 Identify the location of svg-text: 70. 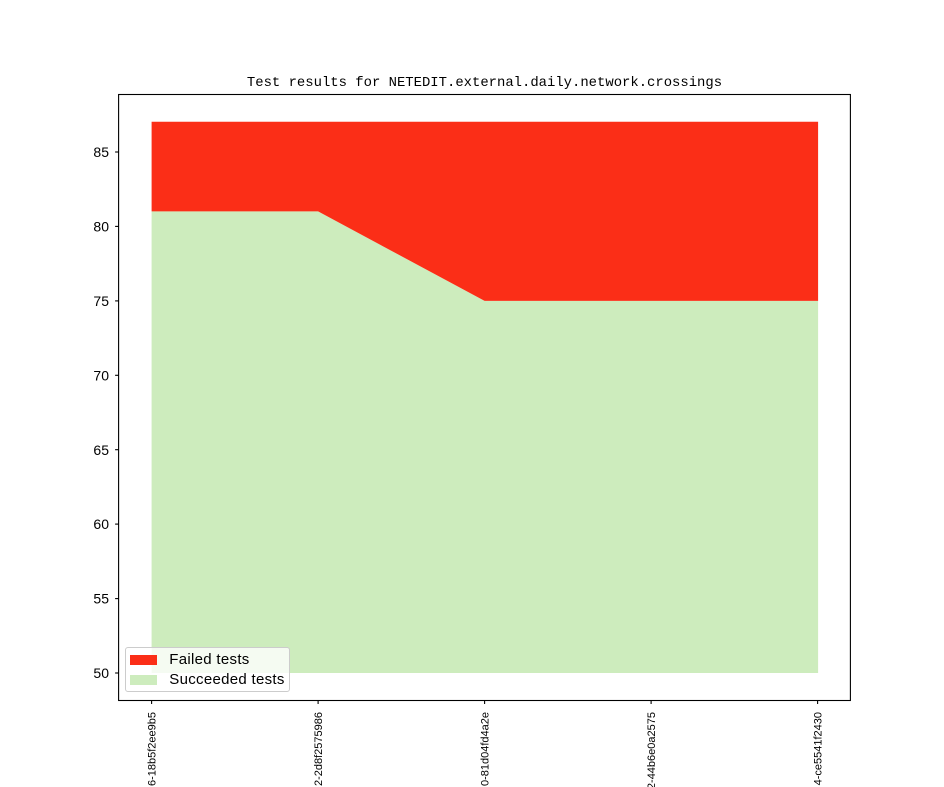
(101, 375).